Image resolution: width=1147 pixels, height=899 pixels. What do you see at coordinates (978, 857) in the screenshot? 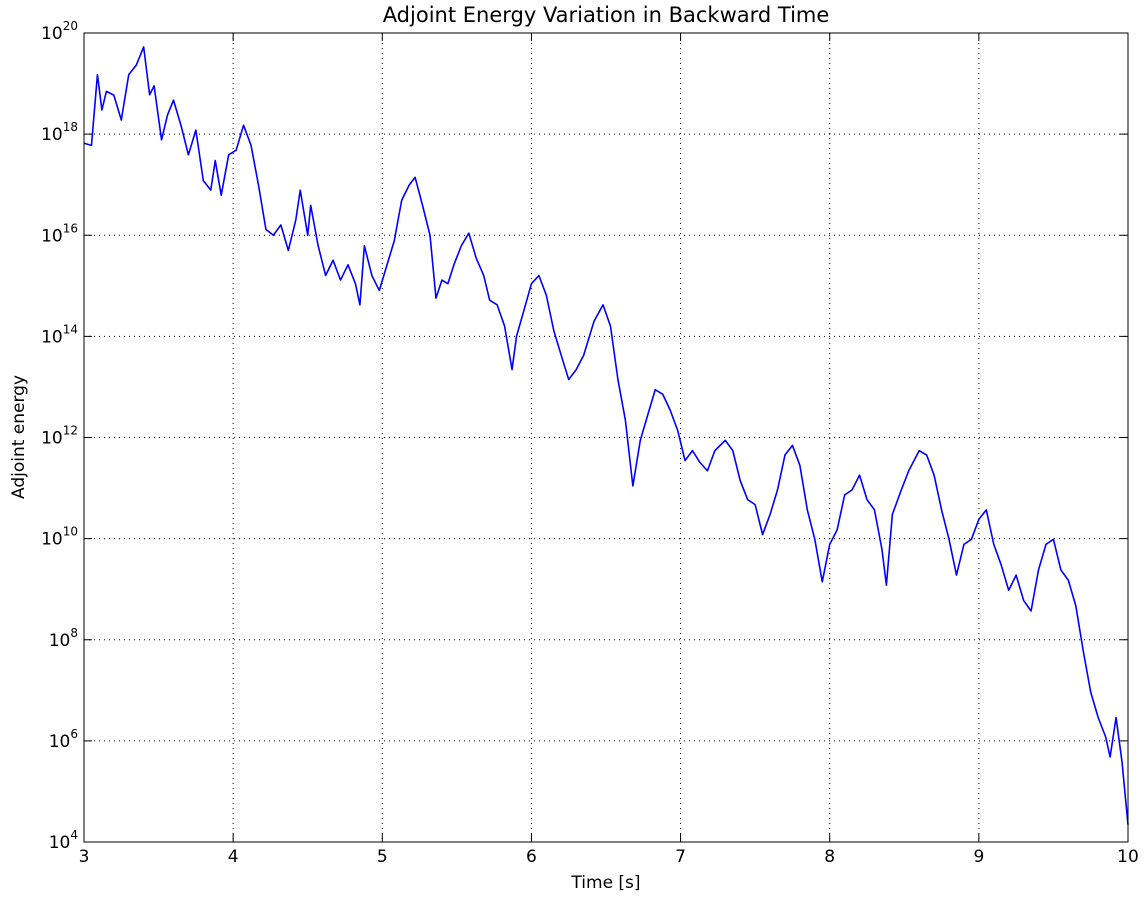
I see `x-tick-label: 9` at bounding box center [978, 857].